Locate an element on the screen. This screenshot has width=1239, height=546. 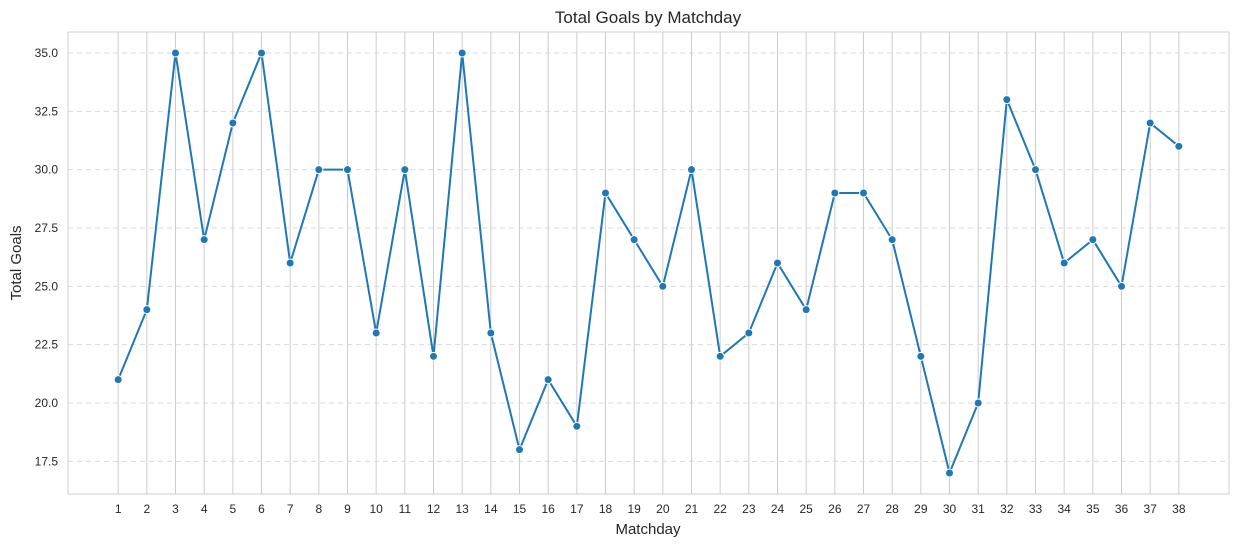
x-tick-label: 22 is located at coordinates (720, 509).